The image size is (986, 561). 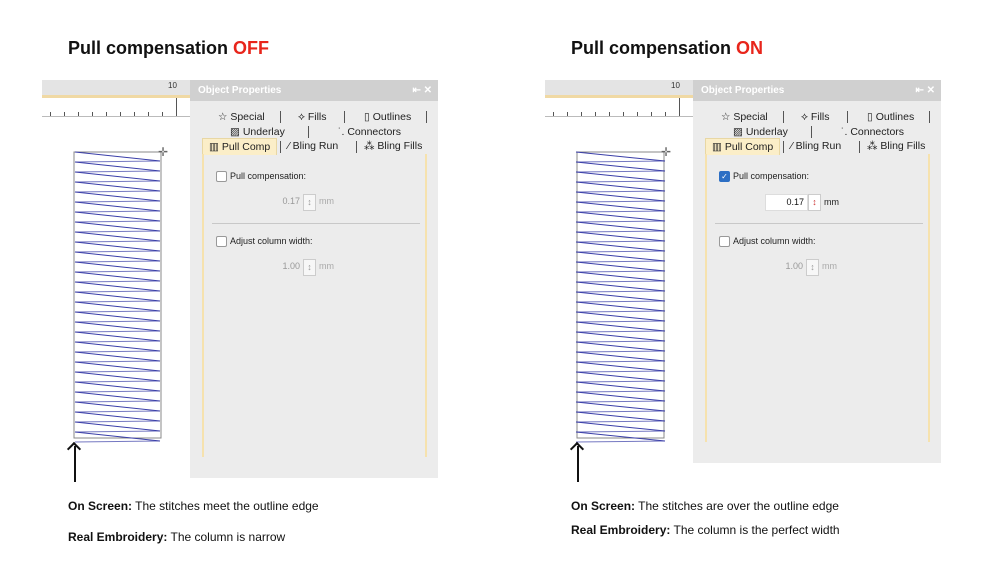 What do you see at coordinates (603, 506) in the screenshot?
I see `caption-label: On Screen:` at bounding box center [603, 506].